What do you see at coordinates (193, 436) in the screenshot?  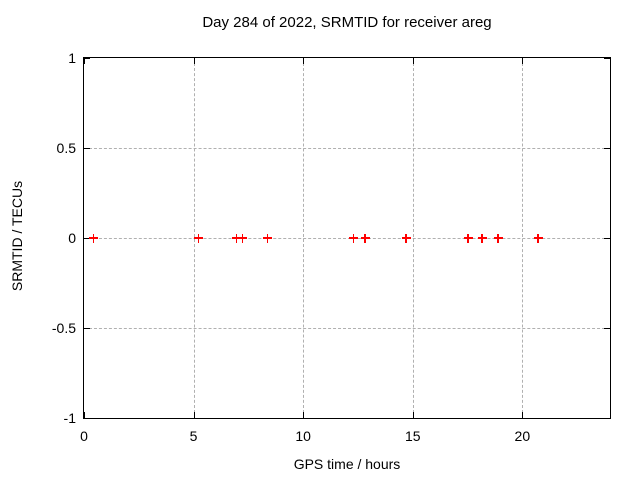 I see `x-tick-label: 5` at bounding box center [193, 436].